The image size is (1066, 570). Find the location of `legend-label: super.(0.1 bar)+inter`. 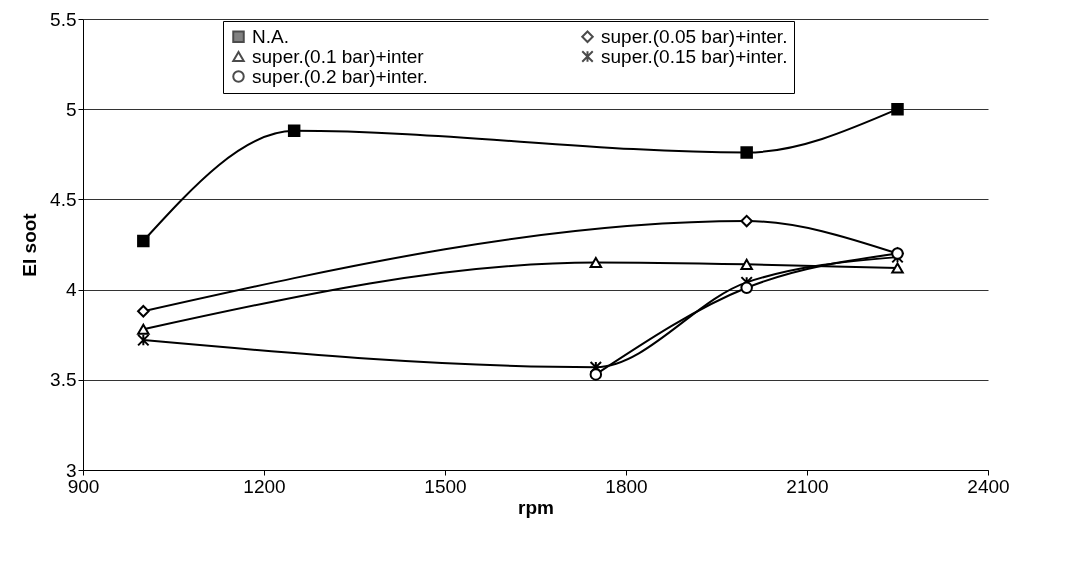

legend-label: super.(0.1 bar)+inter is located at coordinates (338, 56).